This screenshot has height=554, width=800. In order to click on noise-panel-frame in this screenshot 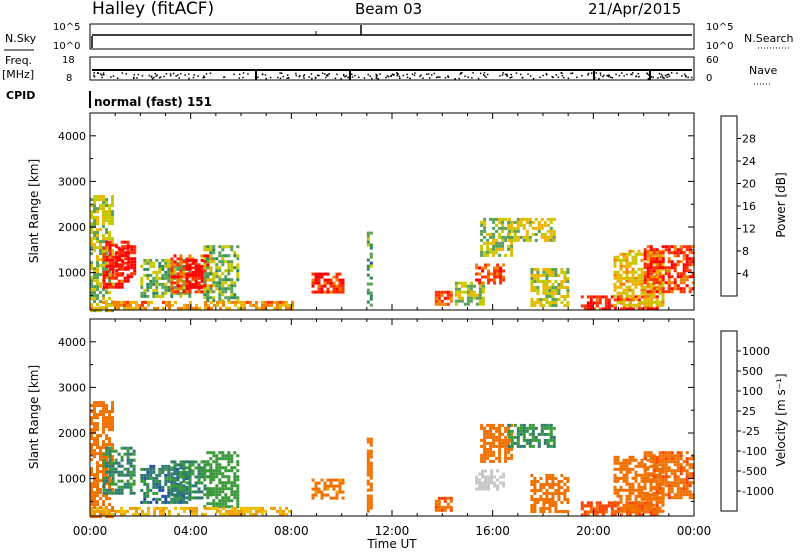, I will do `click(392, 36)`.